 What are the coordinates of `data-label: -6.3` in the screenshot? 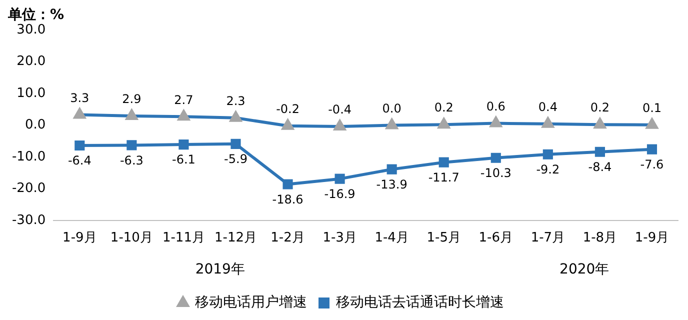 It's located at (132, 160).